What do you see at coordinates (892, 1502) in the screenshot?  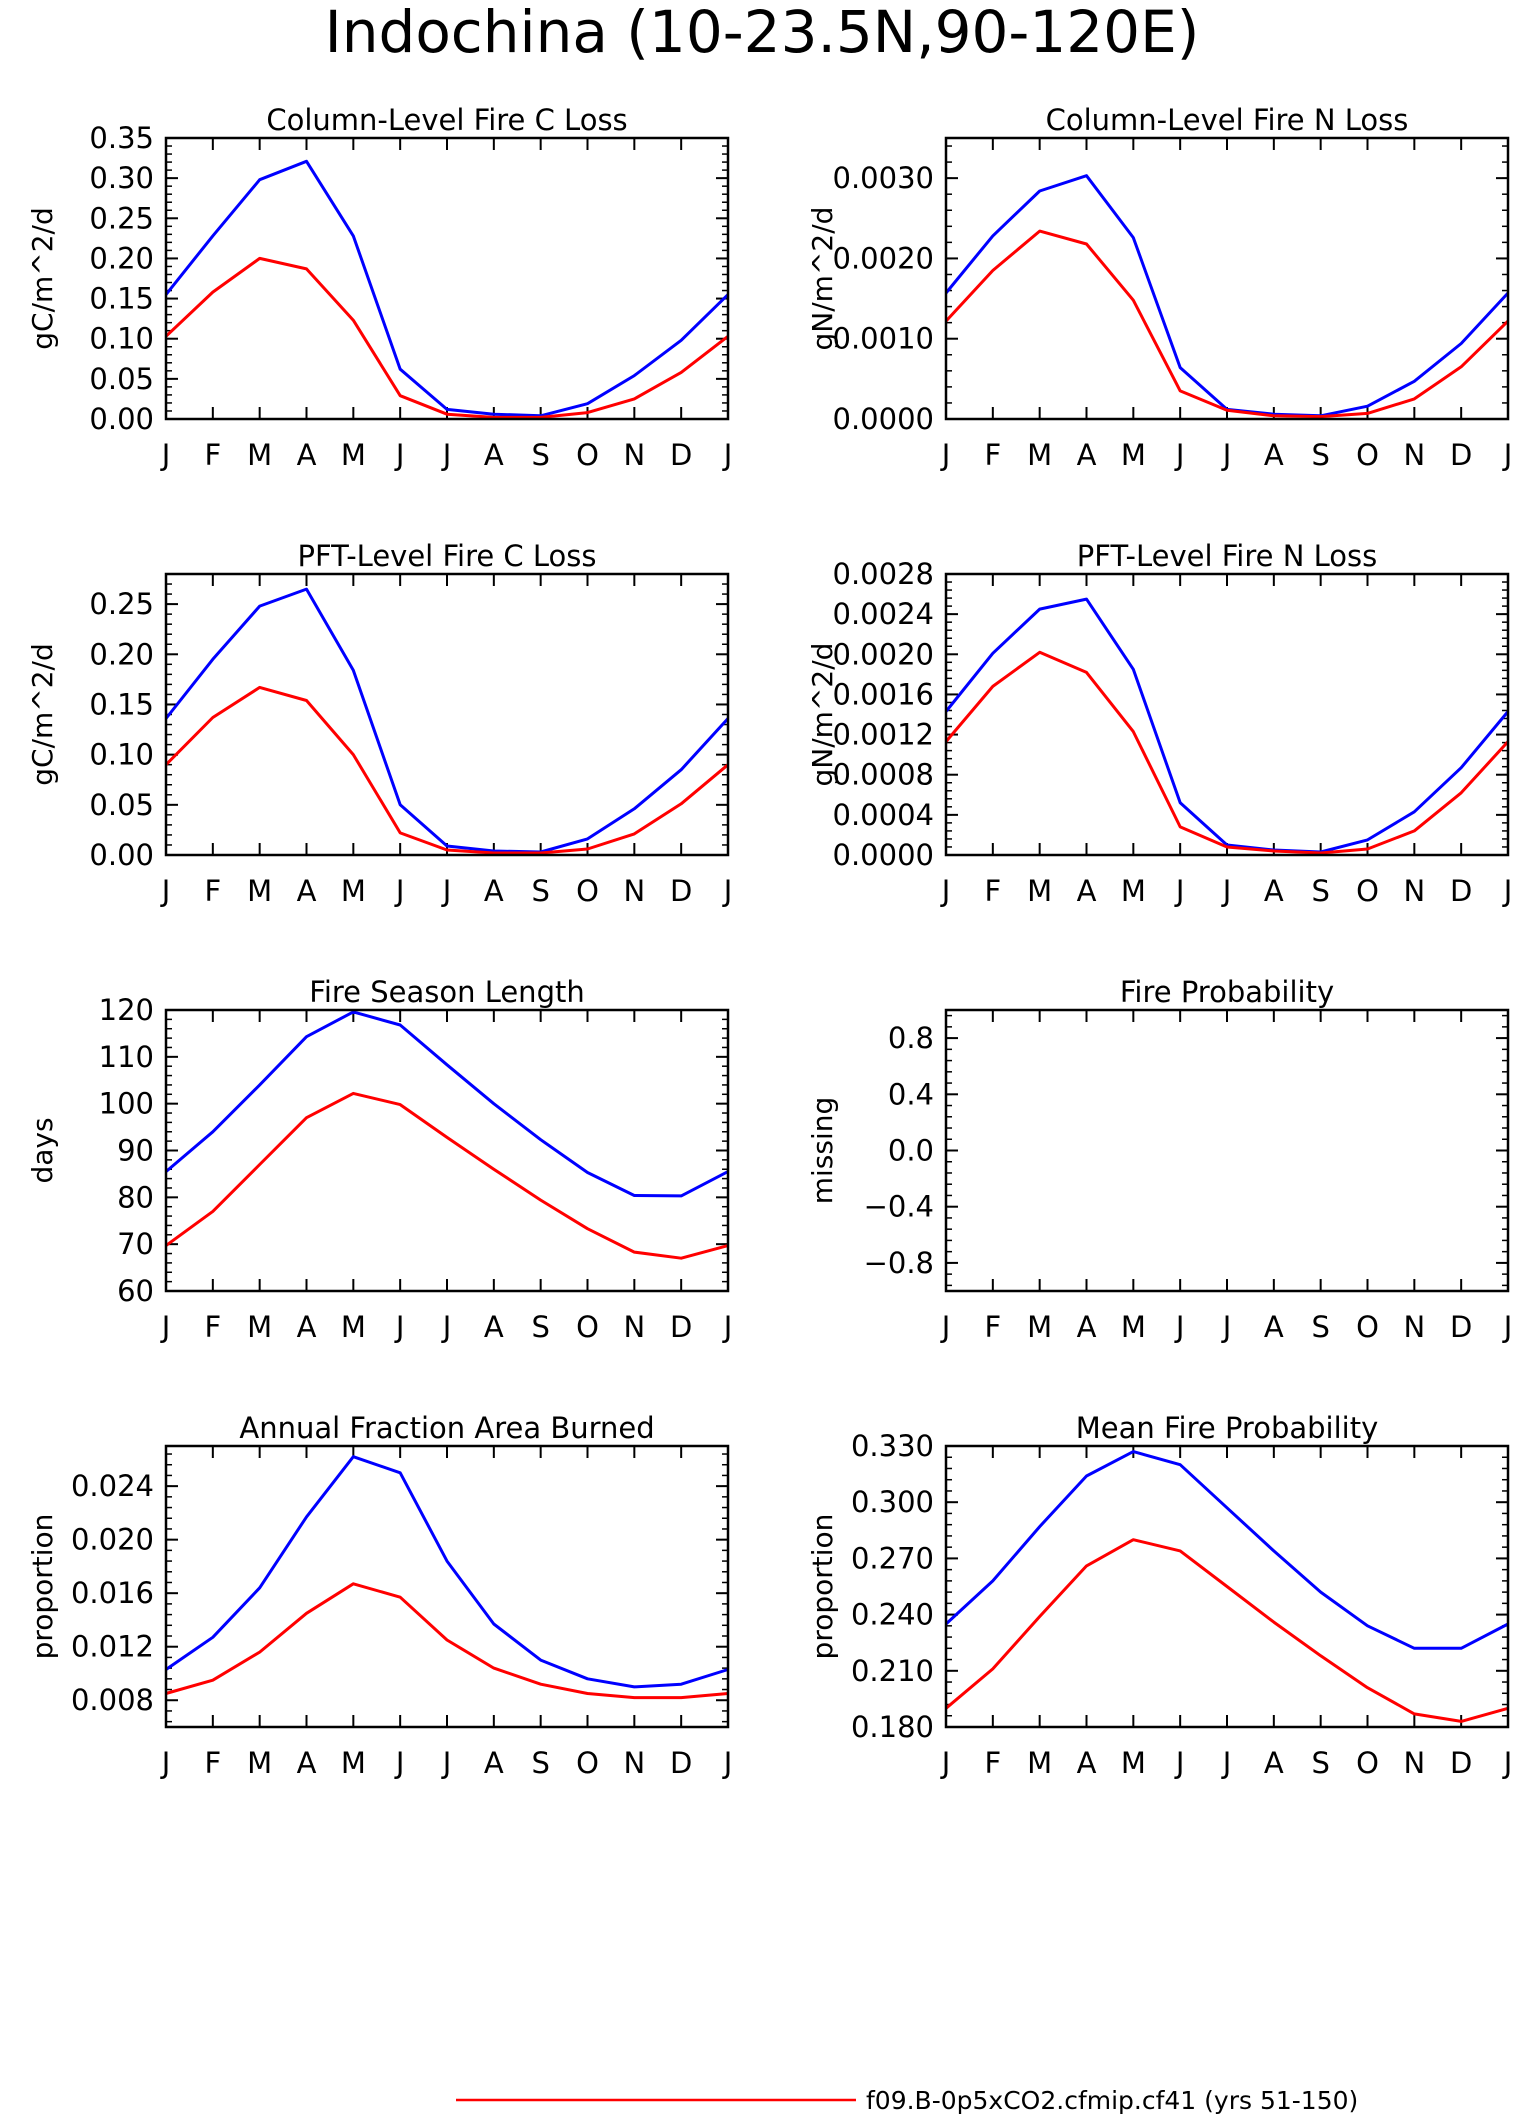 I see `y-tick-label: 0.300` at bounding box center [892, 1502].